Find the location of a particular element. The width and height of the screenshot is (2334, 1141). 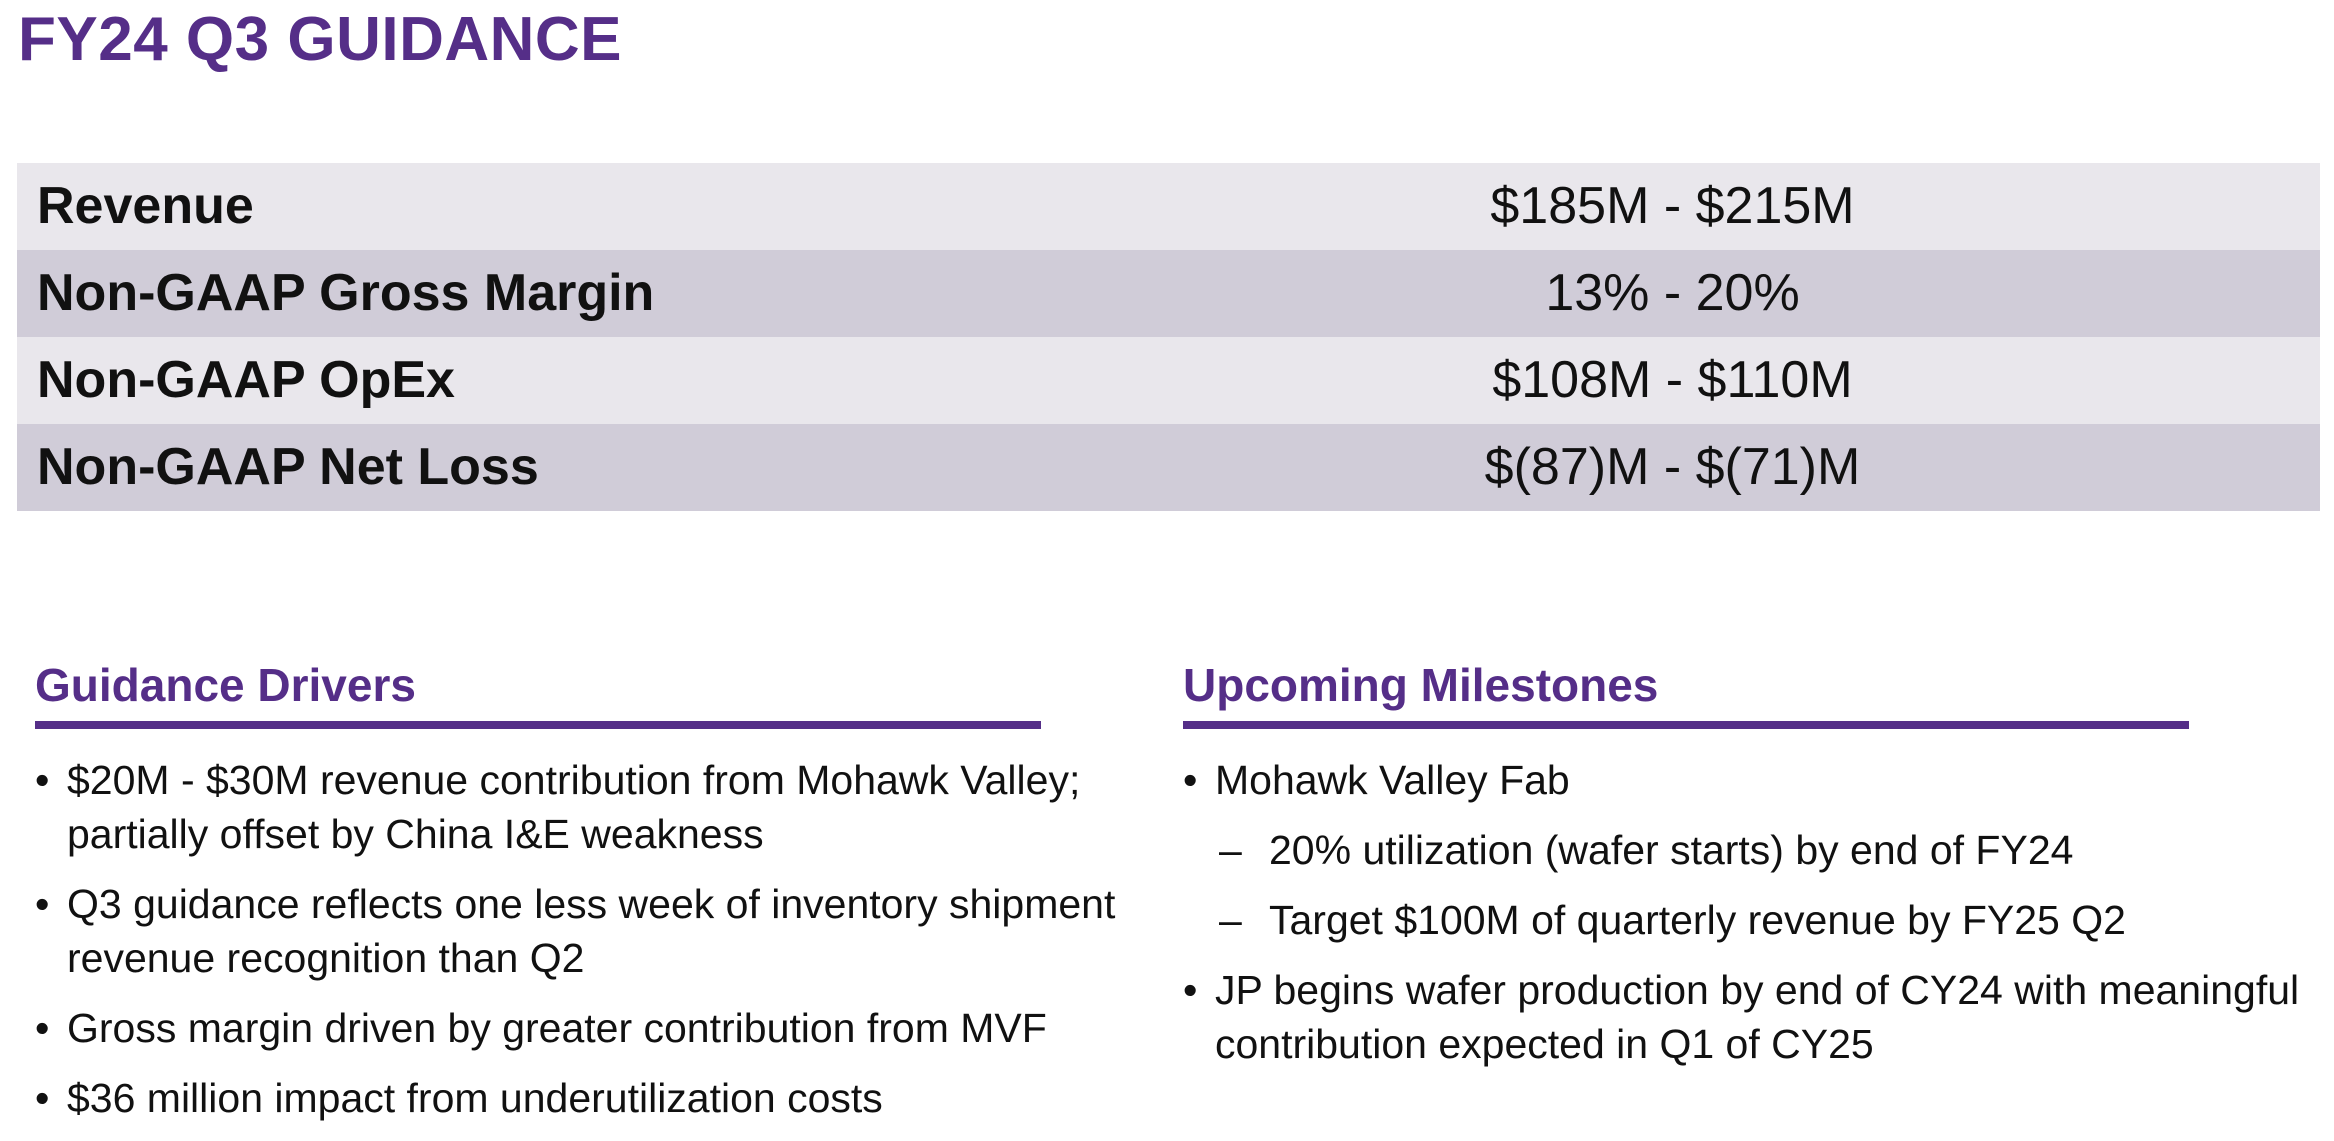

list-item: Mohawk Valley Fab is located at coordinates (1753, 780).